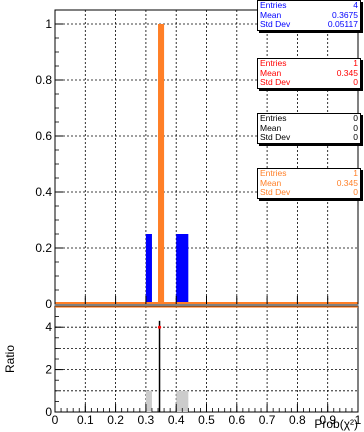  Describe the element at coordinates (48, 412) in the screenshot. I see `ratio-y-tick-label: 0` at that location.